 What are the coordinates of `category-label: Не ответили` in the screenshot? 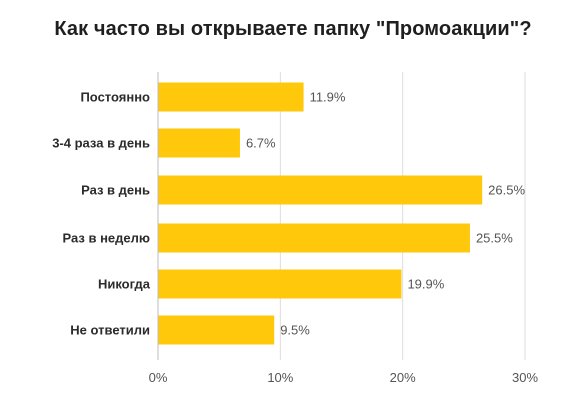 It's located at (110, 330).